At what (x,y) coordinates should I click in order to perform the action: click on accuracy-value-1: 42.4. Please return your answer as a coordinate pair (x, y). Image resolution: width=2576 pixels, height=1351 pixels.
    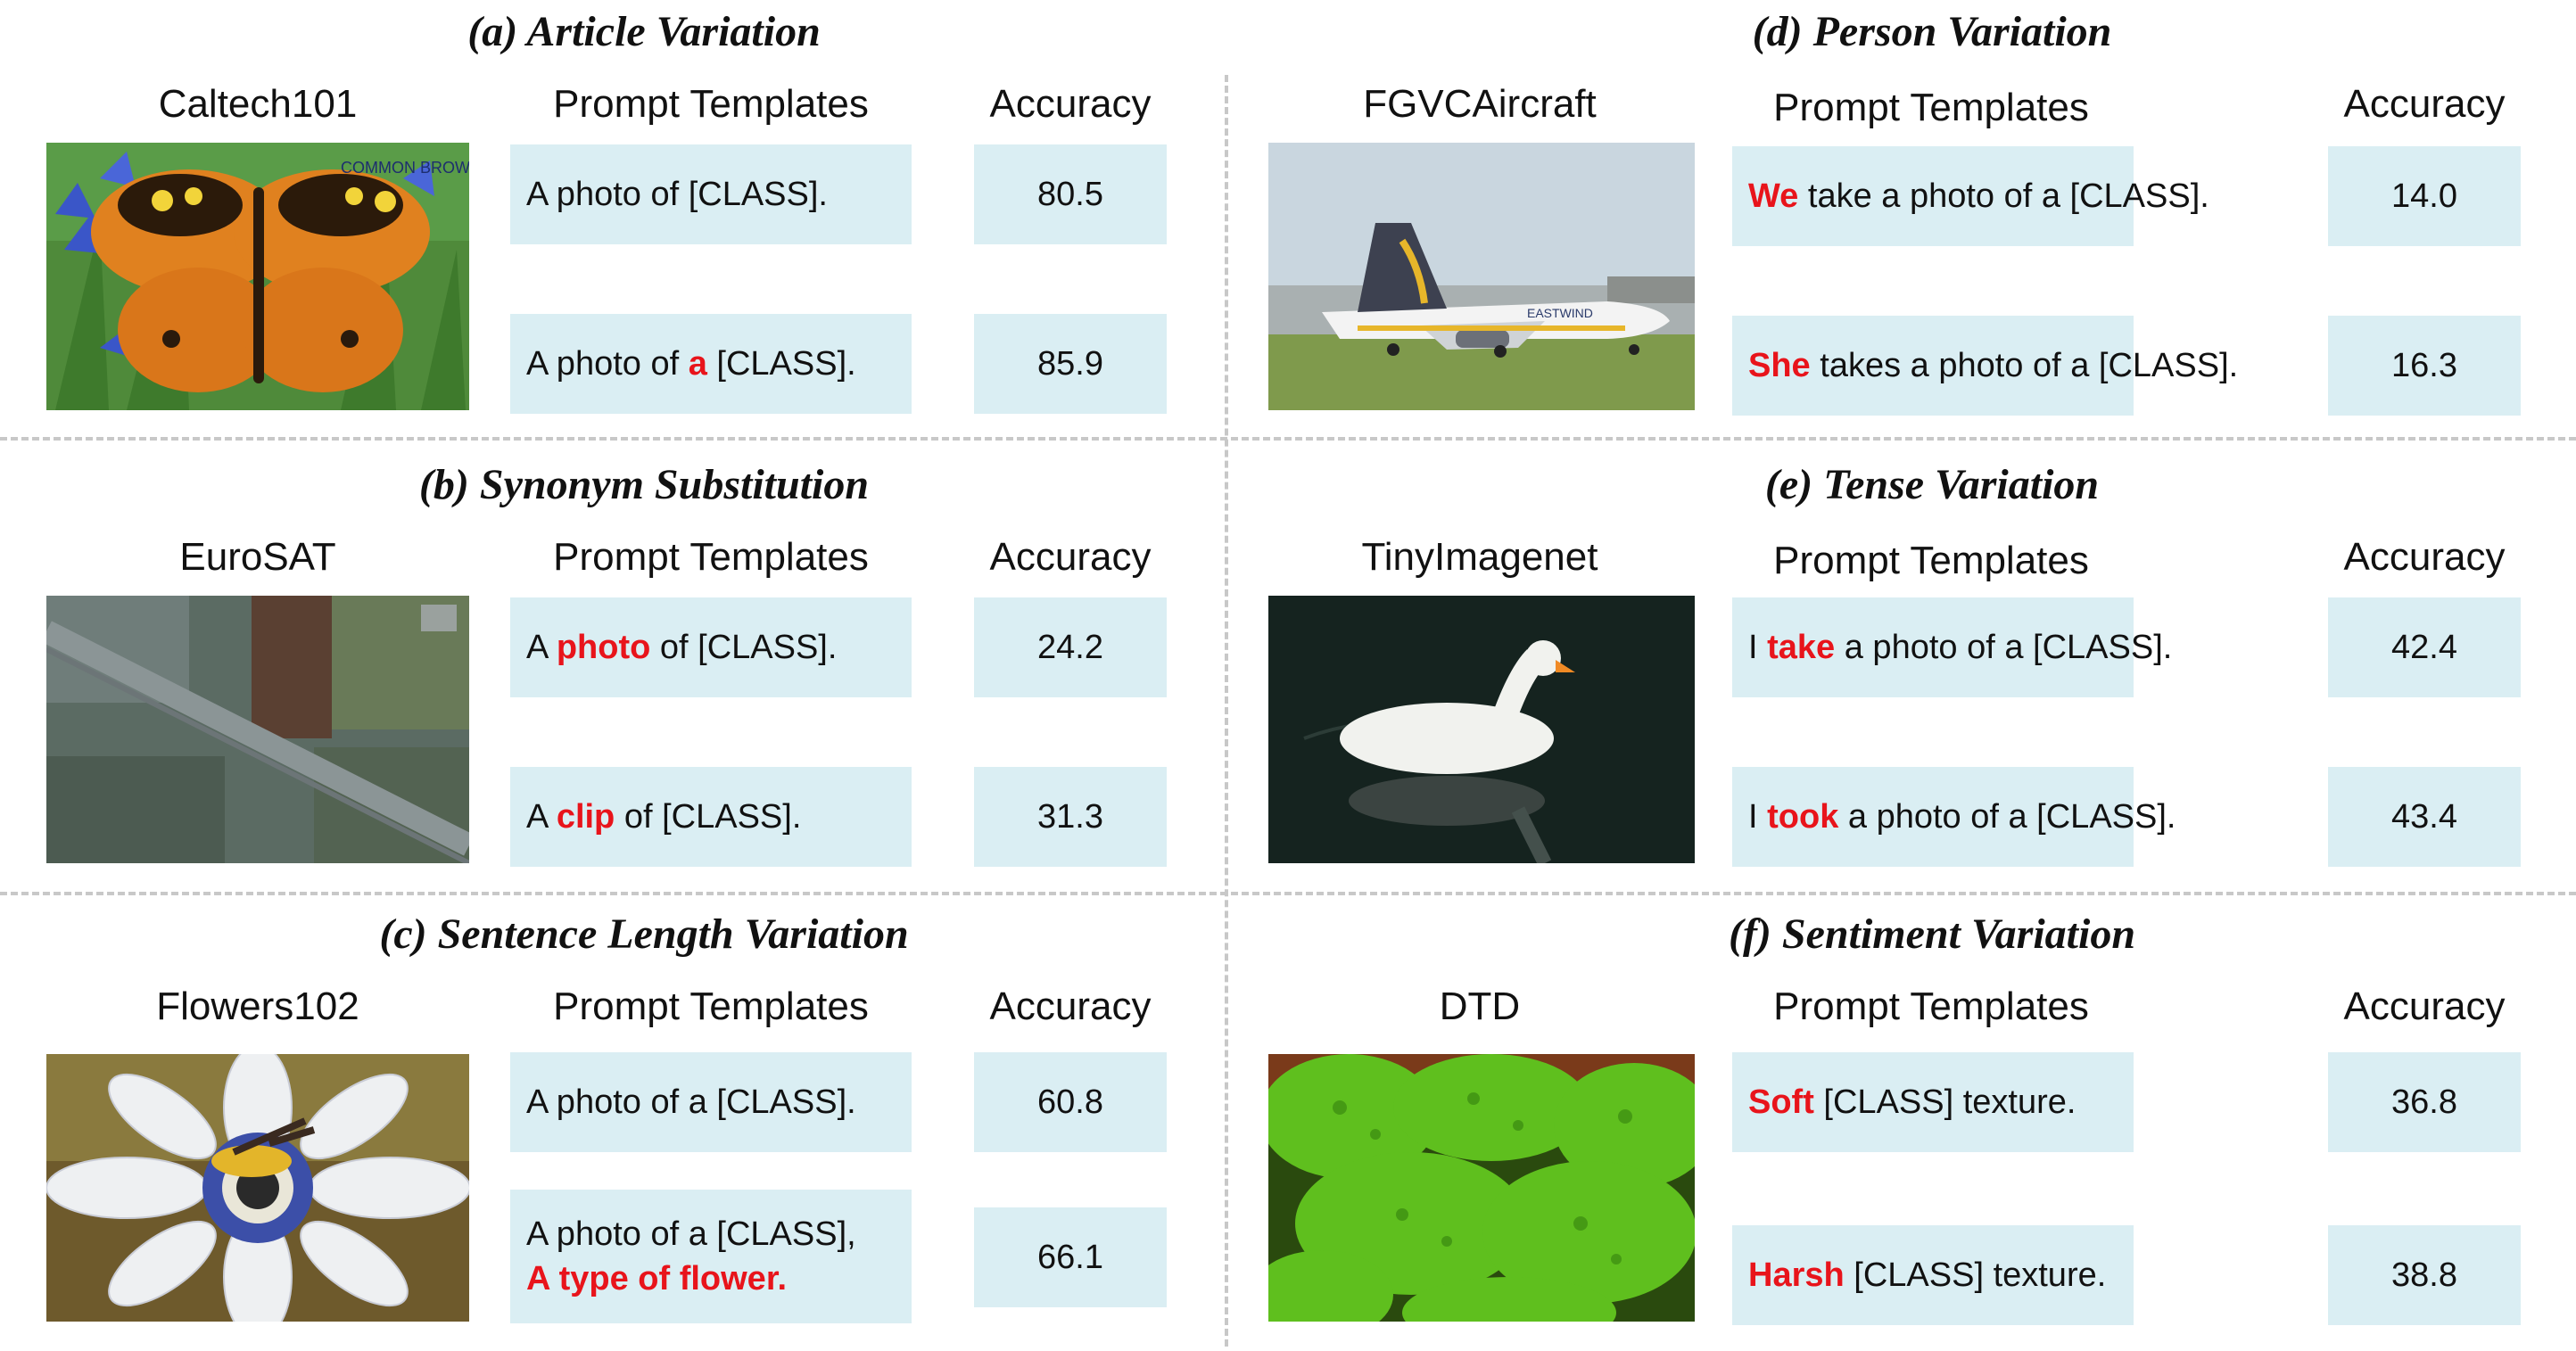
    Looking at the image, I should click on (2425, 647).